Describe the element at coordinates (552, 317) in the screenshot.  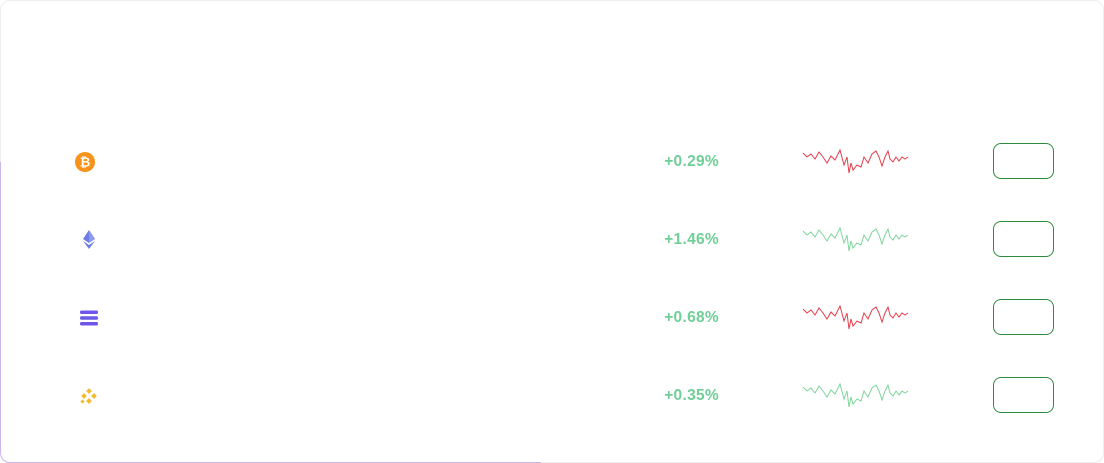
I see `market-row-solana: +0.68%` at that location.